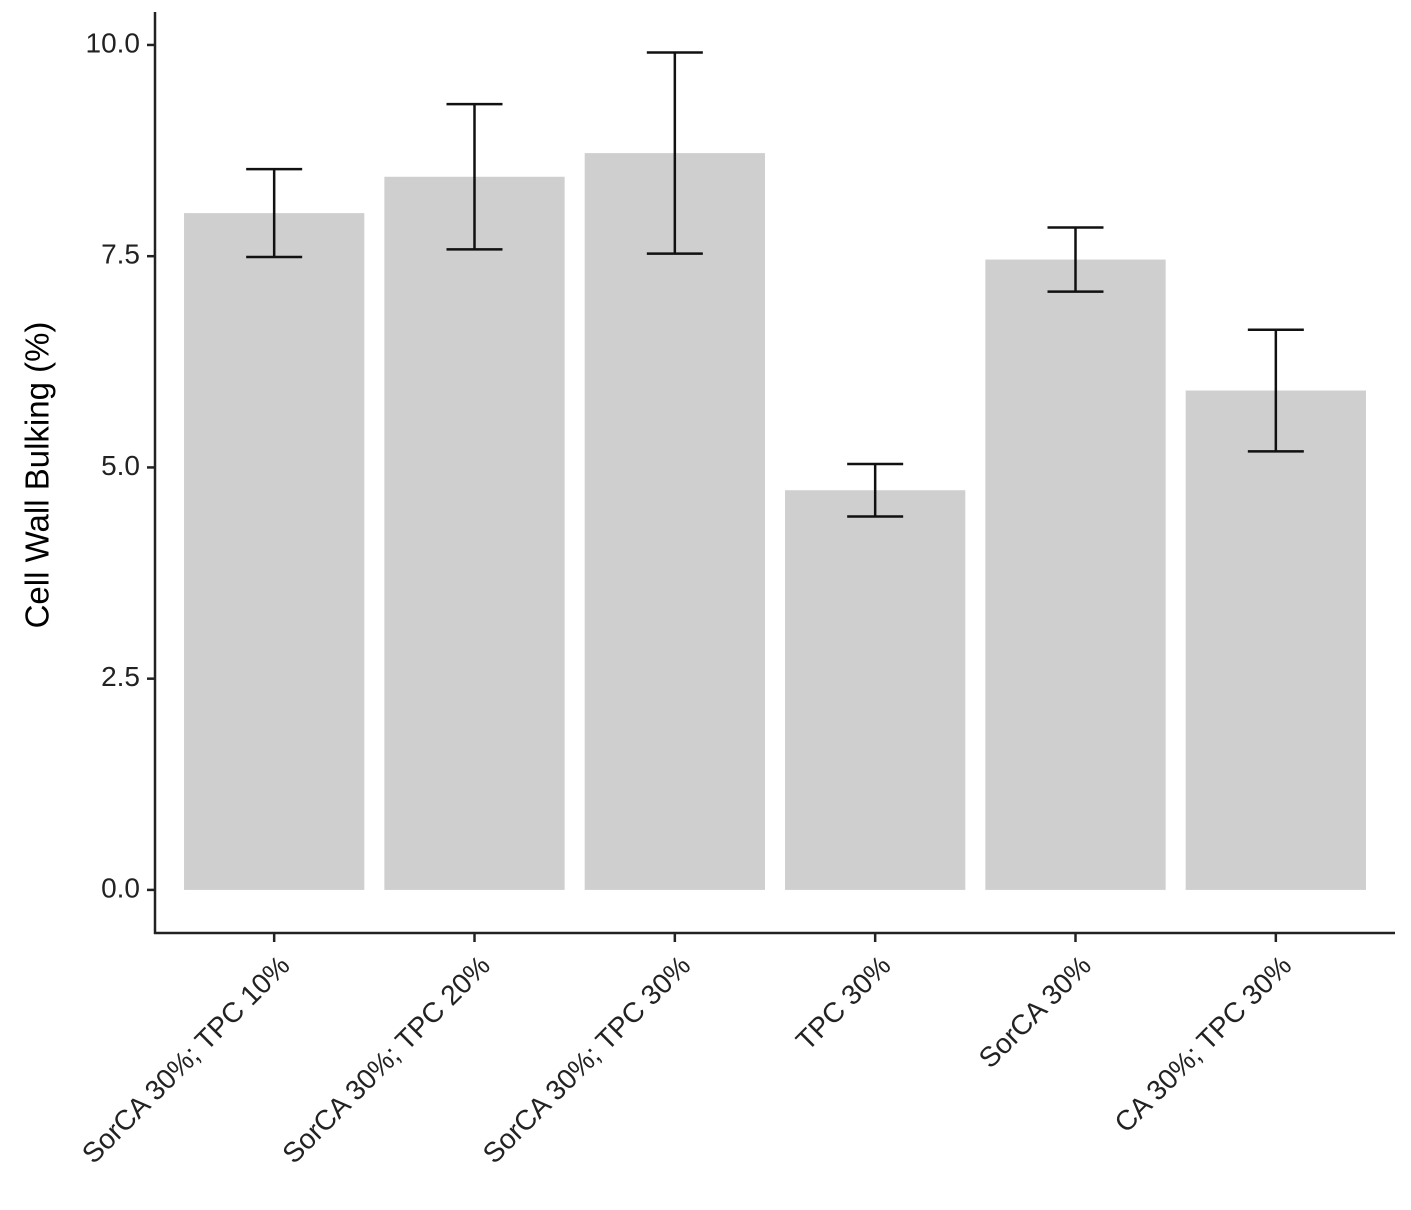 The width and height of the screenshot is (1411, 1210). Describe the element at coordinates (120, 887) in the screenshot. I see `y-tick-label: 0.0` at that location.